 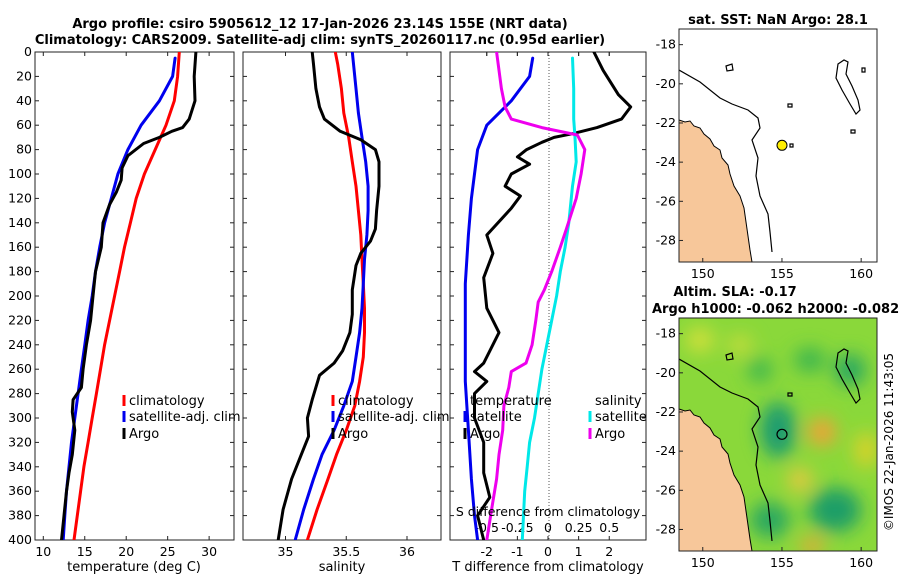 I want to click on x-tick-label: 2, so click(x=609, y=551).